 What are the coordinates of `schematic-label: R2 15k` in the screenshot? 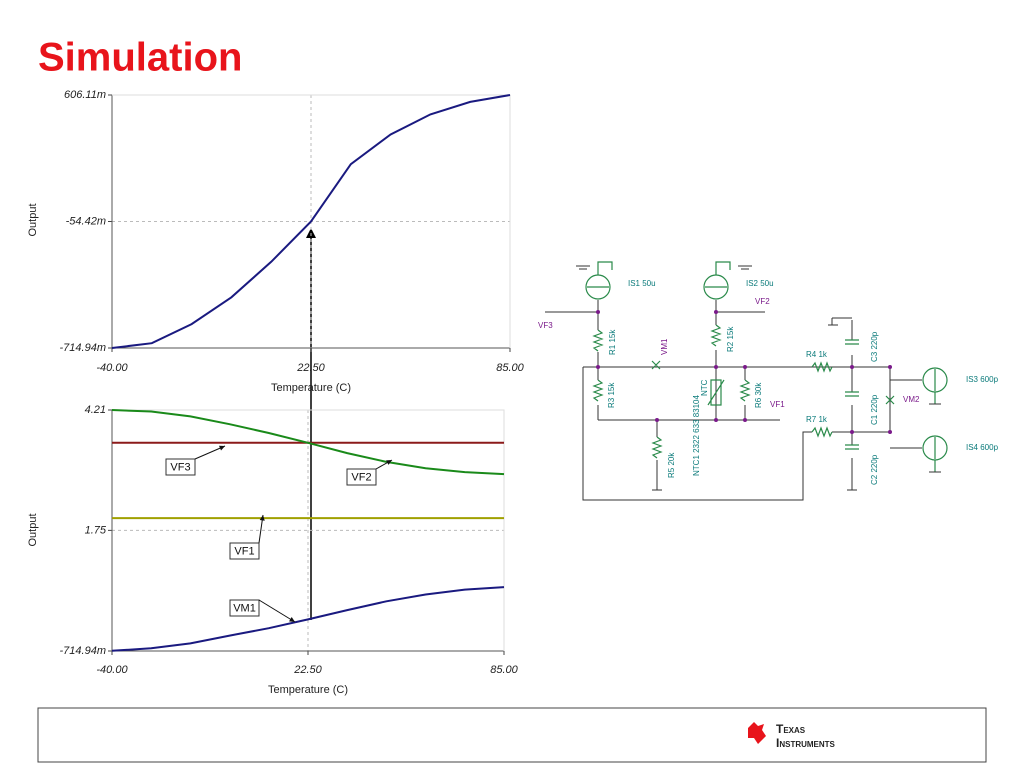 It's located at (730, 339).